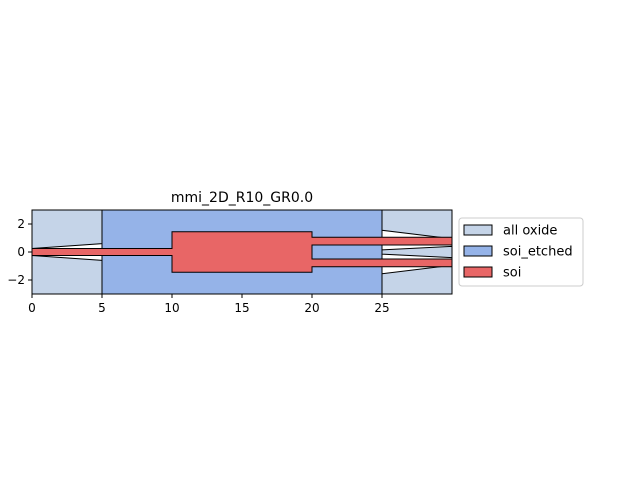 The width and height of the screenshot is (640, 480). Describe the element at coordinates (21, 224) in the screenshot. I see `y-tick-label: 2` at that location.